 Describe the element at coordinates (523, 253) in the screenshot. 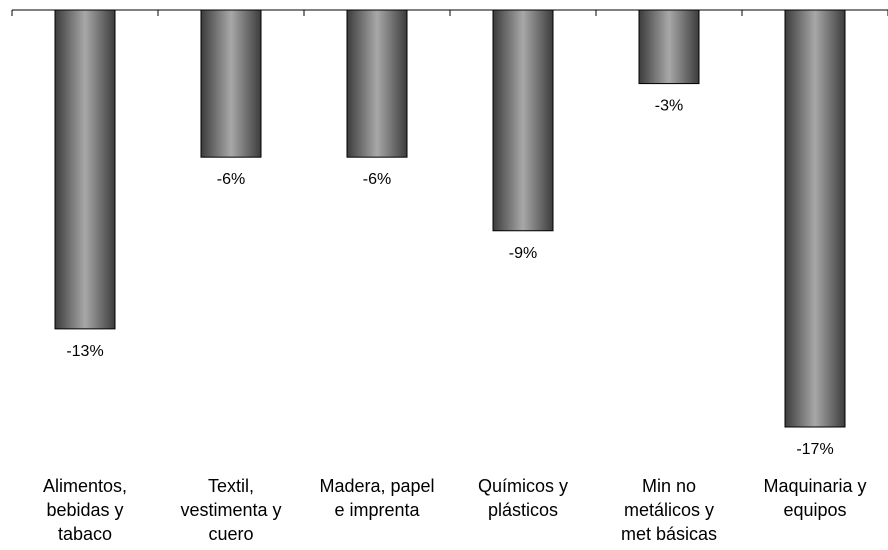

I see `data-label: -9%` at that location.